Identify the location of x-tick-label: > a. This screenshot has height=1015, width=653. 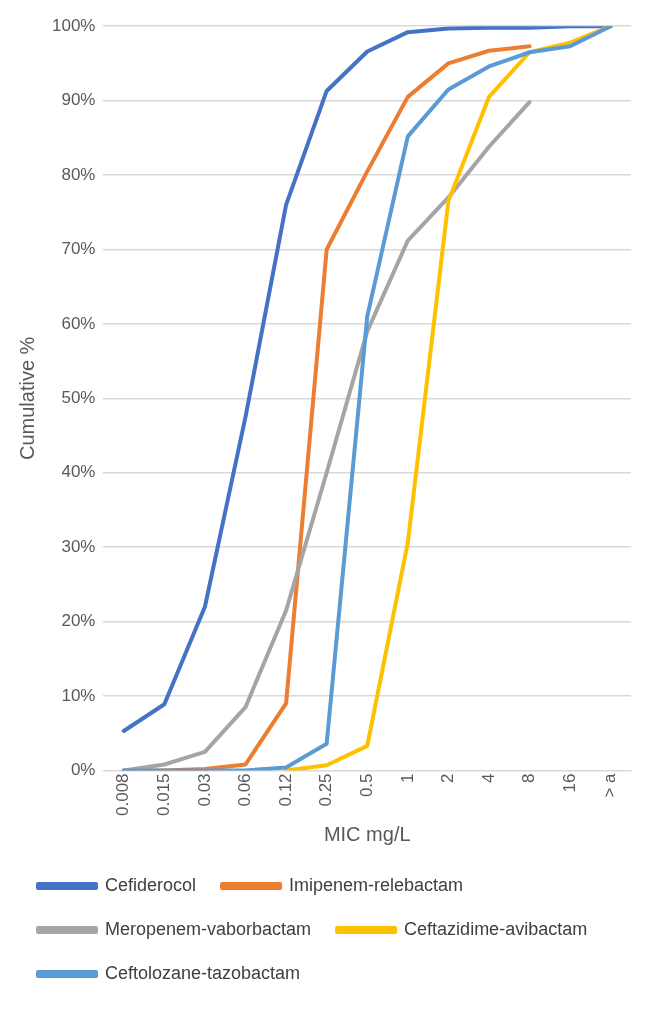
(610, 785).